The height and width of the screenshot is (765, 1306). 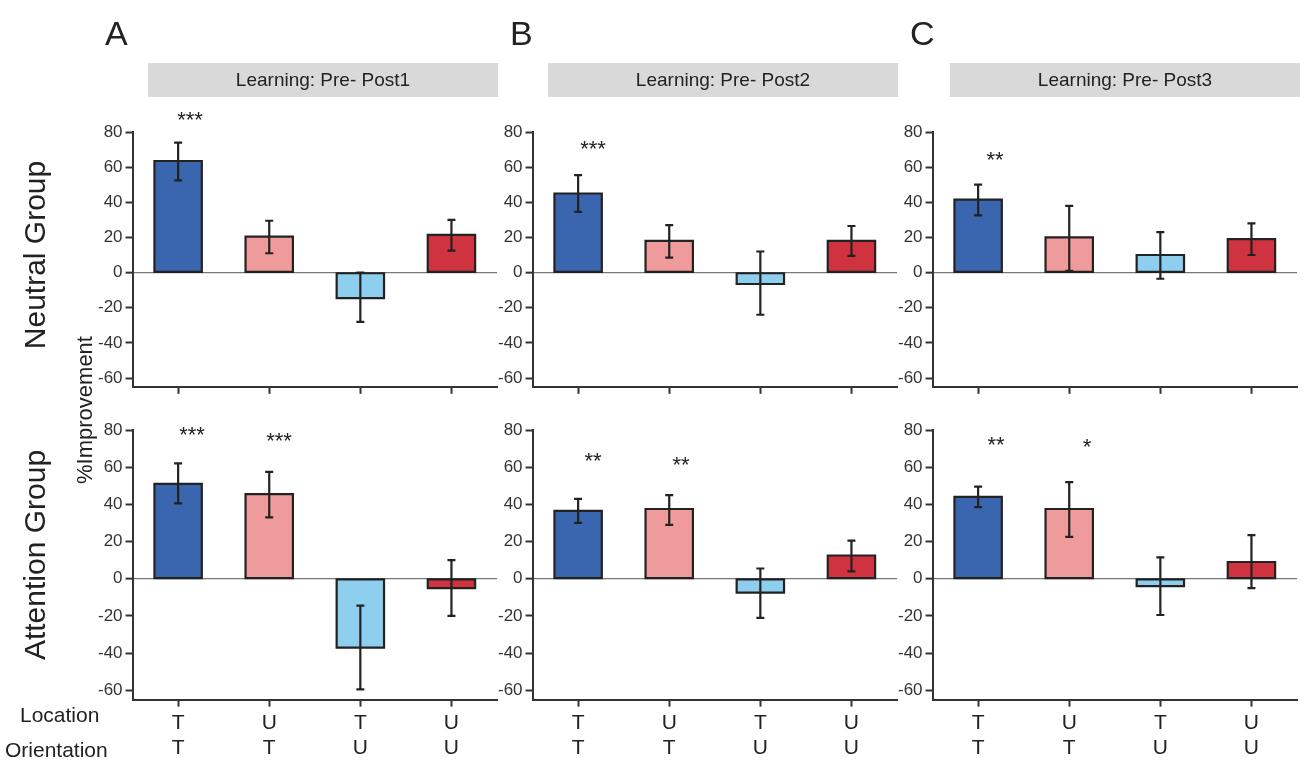 What do you see at coordinates (56, 750) in the screenshot?
I see `text: Orientation` at bounding box center [56, 750].